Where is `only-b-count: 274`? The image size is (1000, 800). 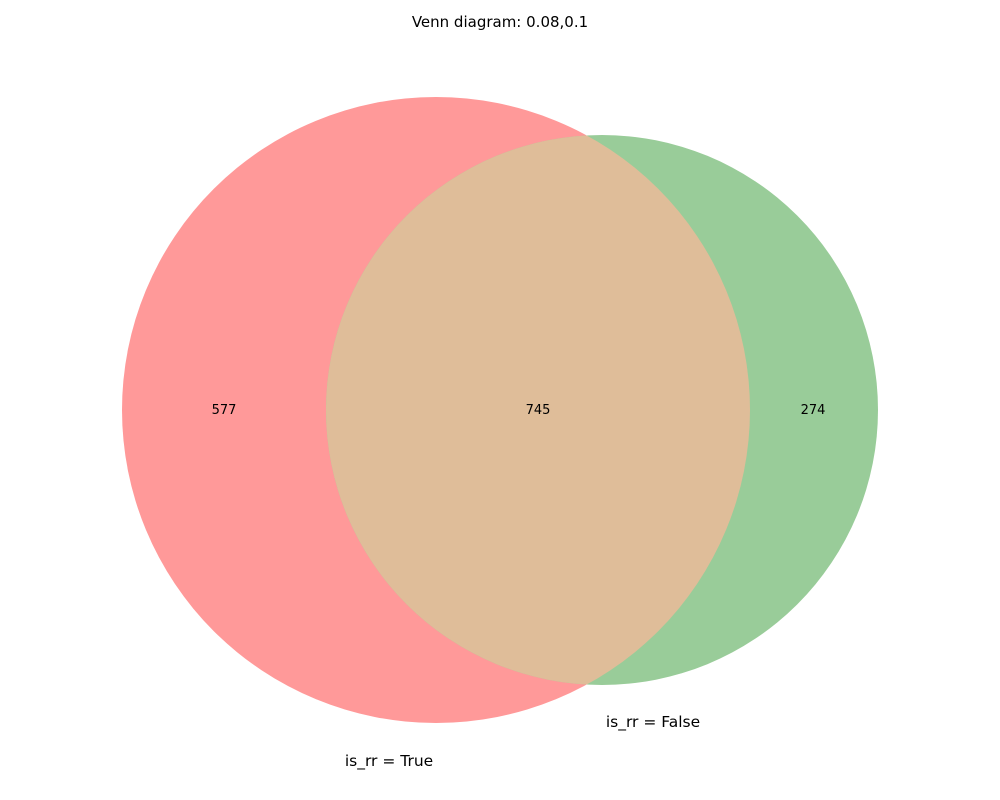
only-b-count: 274 is located at coordinates (813, 410).